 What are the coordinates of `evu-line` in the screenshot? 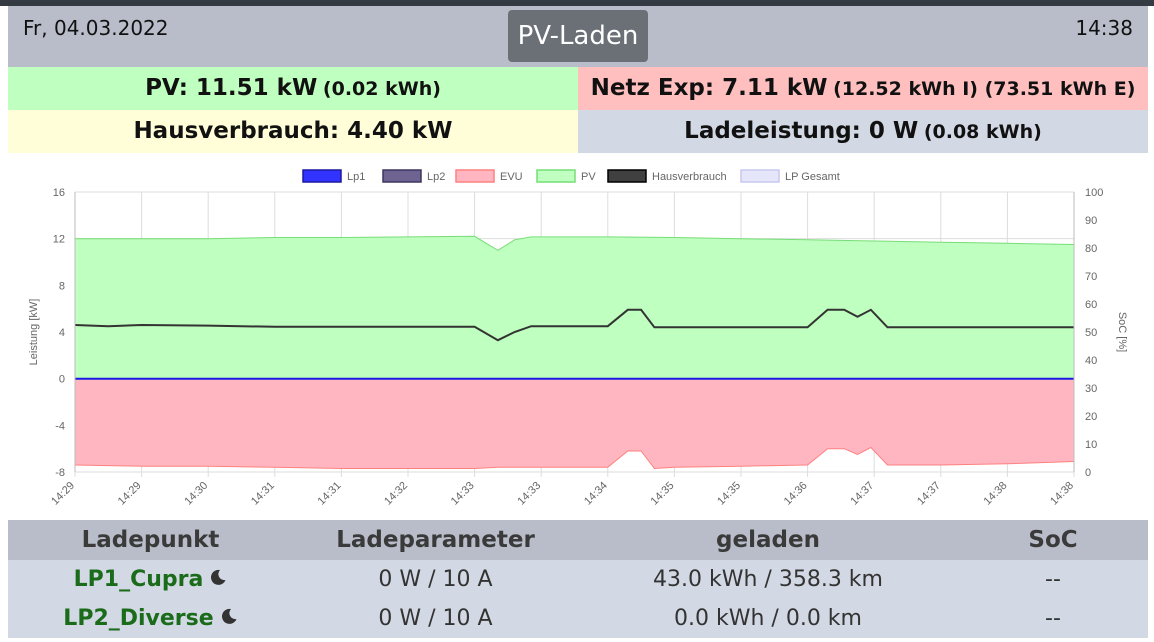 It's located at (574, 458).